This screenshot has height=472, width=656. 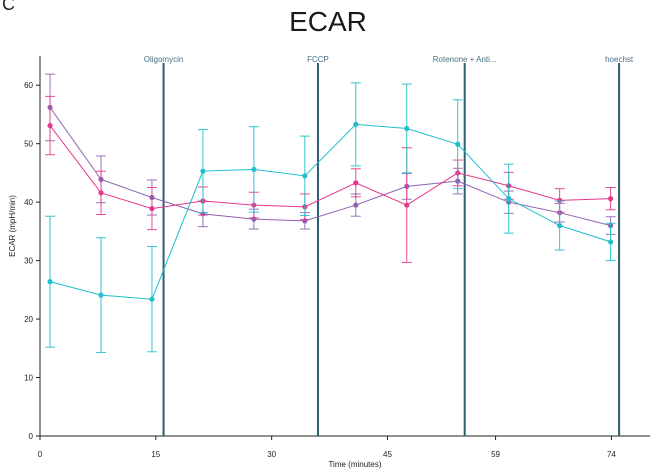 I want to click on x-tick-label: 45, so click(x=387, y=454).